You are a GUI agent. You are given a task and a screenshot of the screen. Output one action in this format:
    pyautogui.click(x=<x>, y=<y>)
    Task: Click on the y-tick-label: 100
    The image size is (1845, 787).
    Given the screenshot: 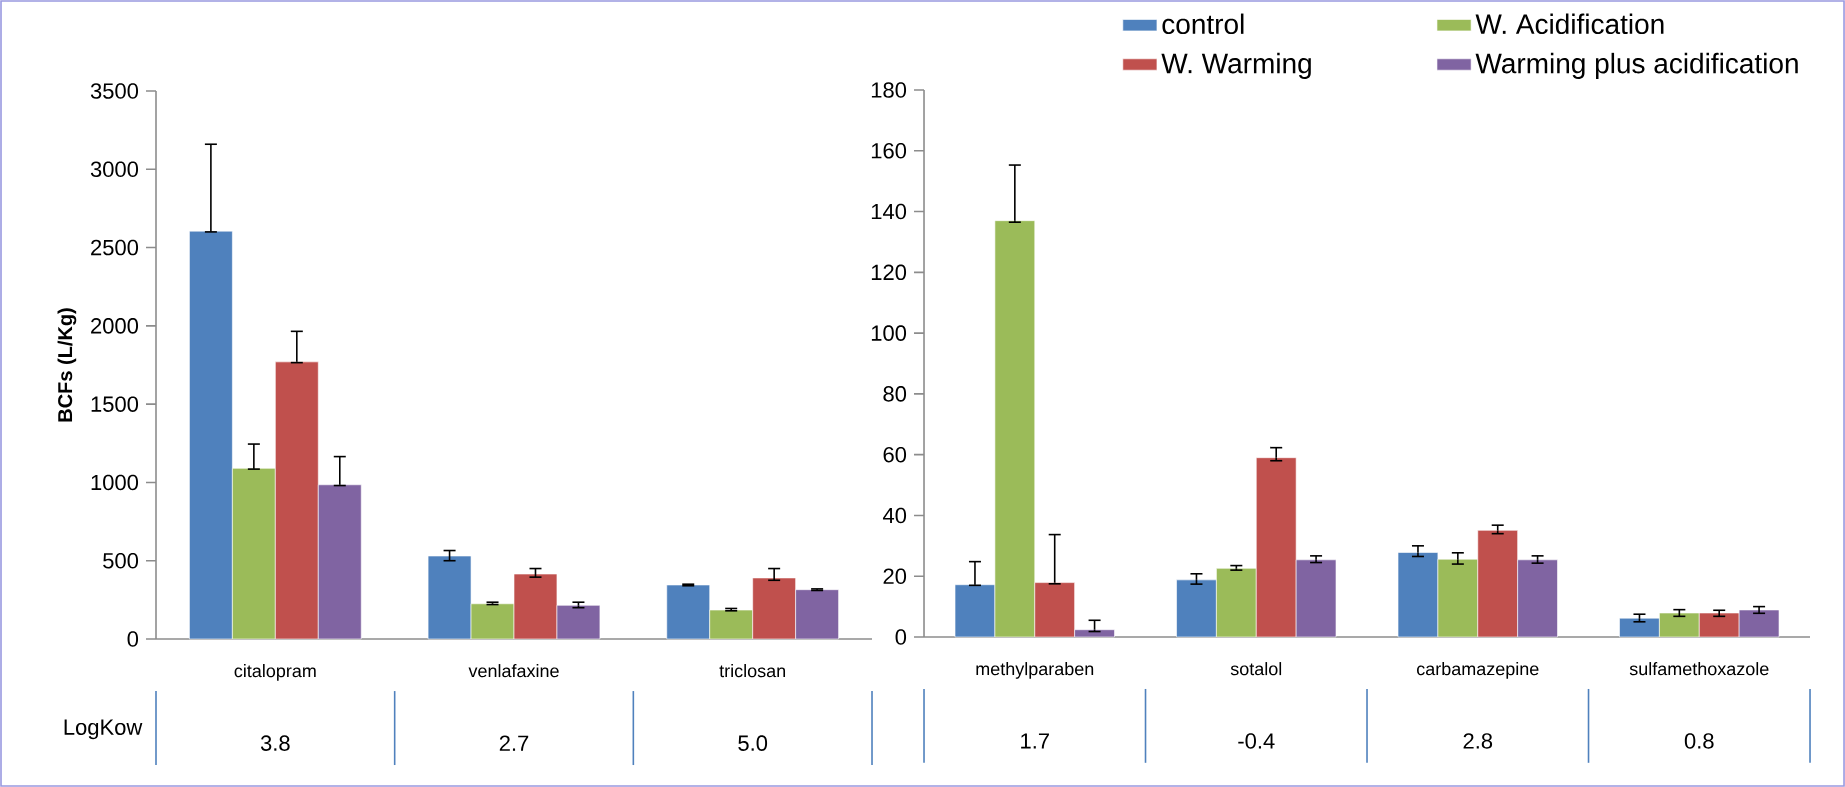 What is the action you would take?
    pyautogui.click(x=889, y=333)
    